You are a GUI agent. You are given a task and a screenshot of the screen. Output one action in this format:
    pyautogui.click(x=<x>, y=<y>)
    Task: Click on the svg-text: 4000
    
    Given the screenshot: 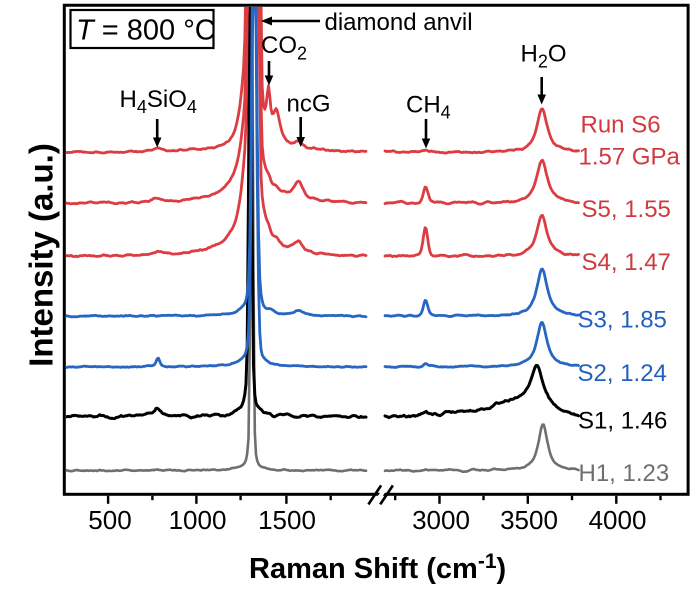 What is the action you would take?
    pyautogui.click(x=618, y=520)
    